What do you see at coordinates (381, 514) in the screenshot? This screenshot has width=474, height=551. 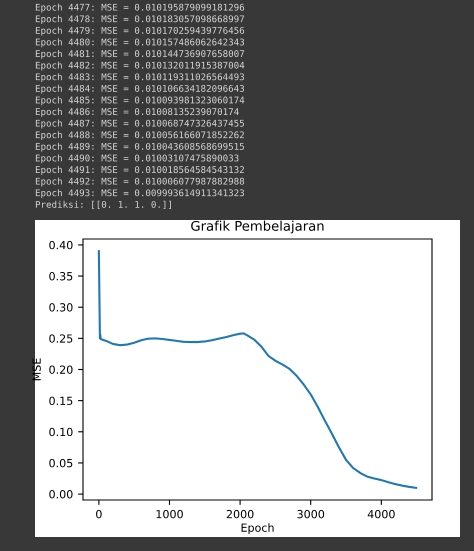 I see `x-tick-label: 4000` at bounding box center [381, 514].